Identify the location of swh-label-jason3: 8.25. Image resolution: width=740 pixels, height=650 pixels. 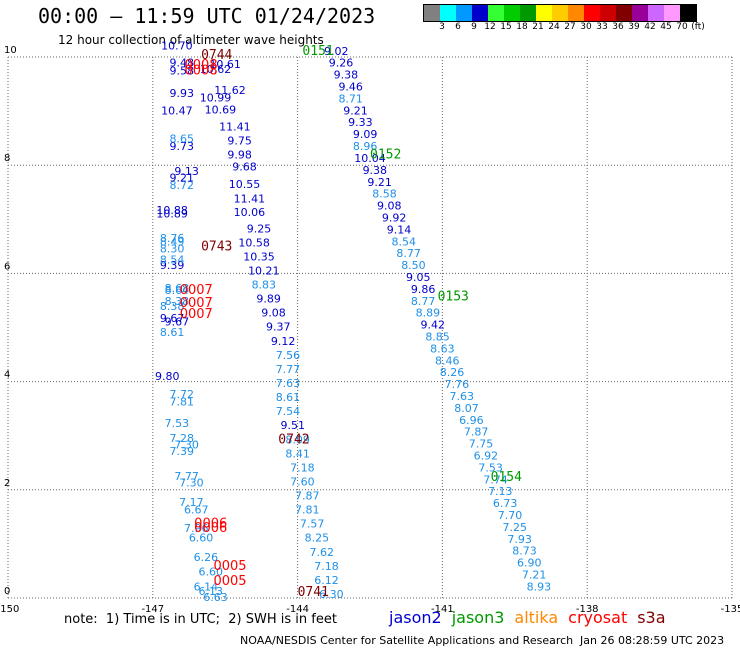
(317, 538).